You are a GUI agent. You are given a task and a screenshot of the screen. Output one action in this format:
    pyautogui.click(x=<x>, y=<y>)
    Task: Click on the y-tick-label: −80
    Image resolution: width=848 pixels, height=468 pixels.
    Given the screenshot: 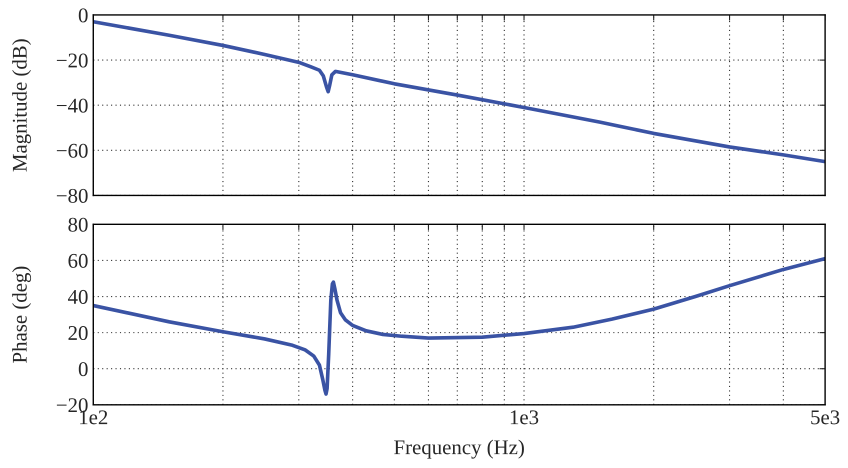 What is the action you would take?
    pyautogui.click(x=72, y=195)
    